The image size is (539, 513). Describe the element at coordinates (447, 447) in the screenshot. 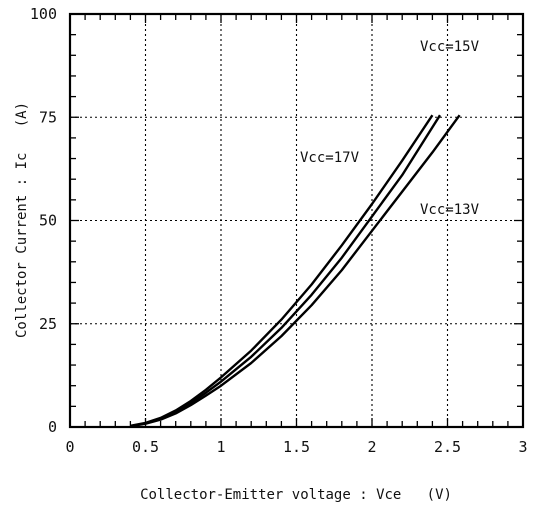

I see `x-tick-label-5: 2.5` at that location.